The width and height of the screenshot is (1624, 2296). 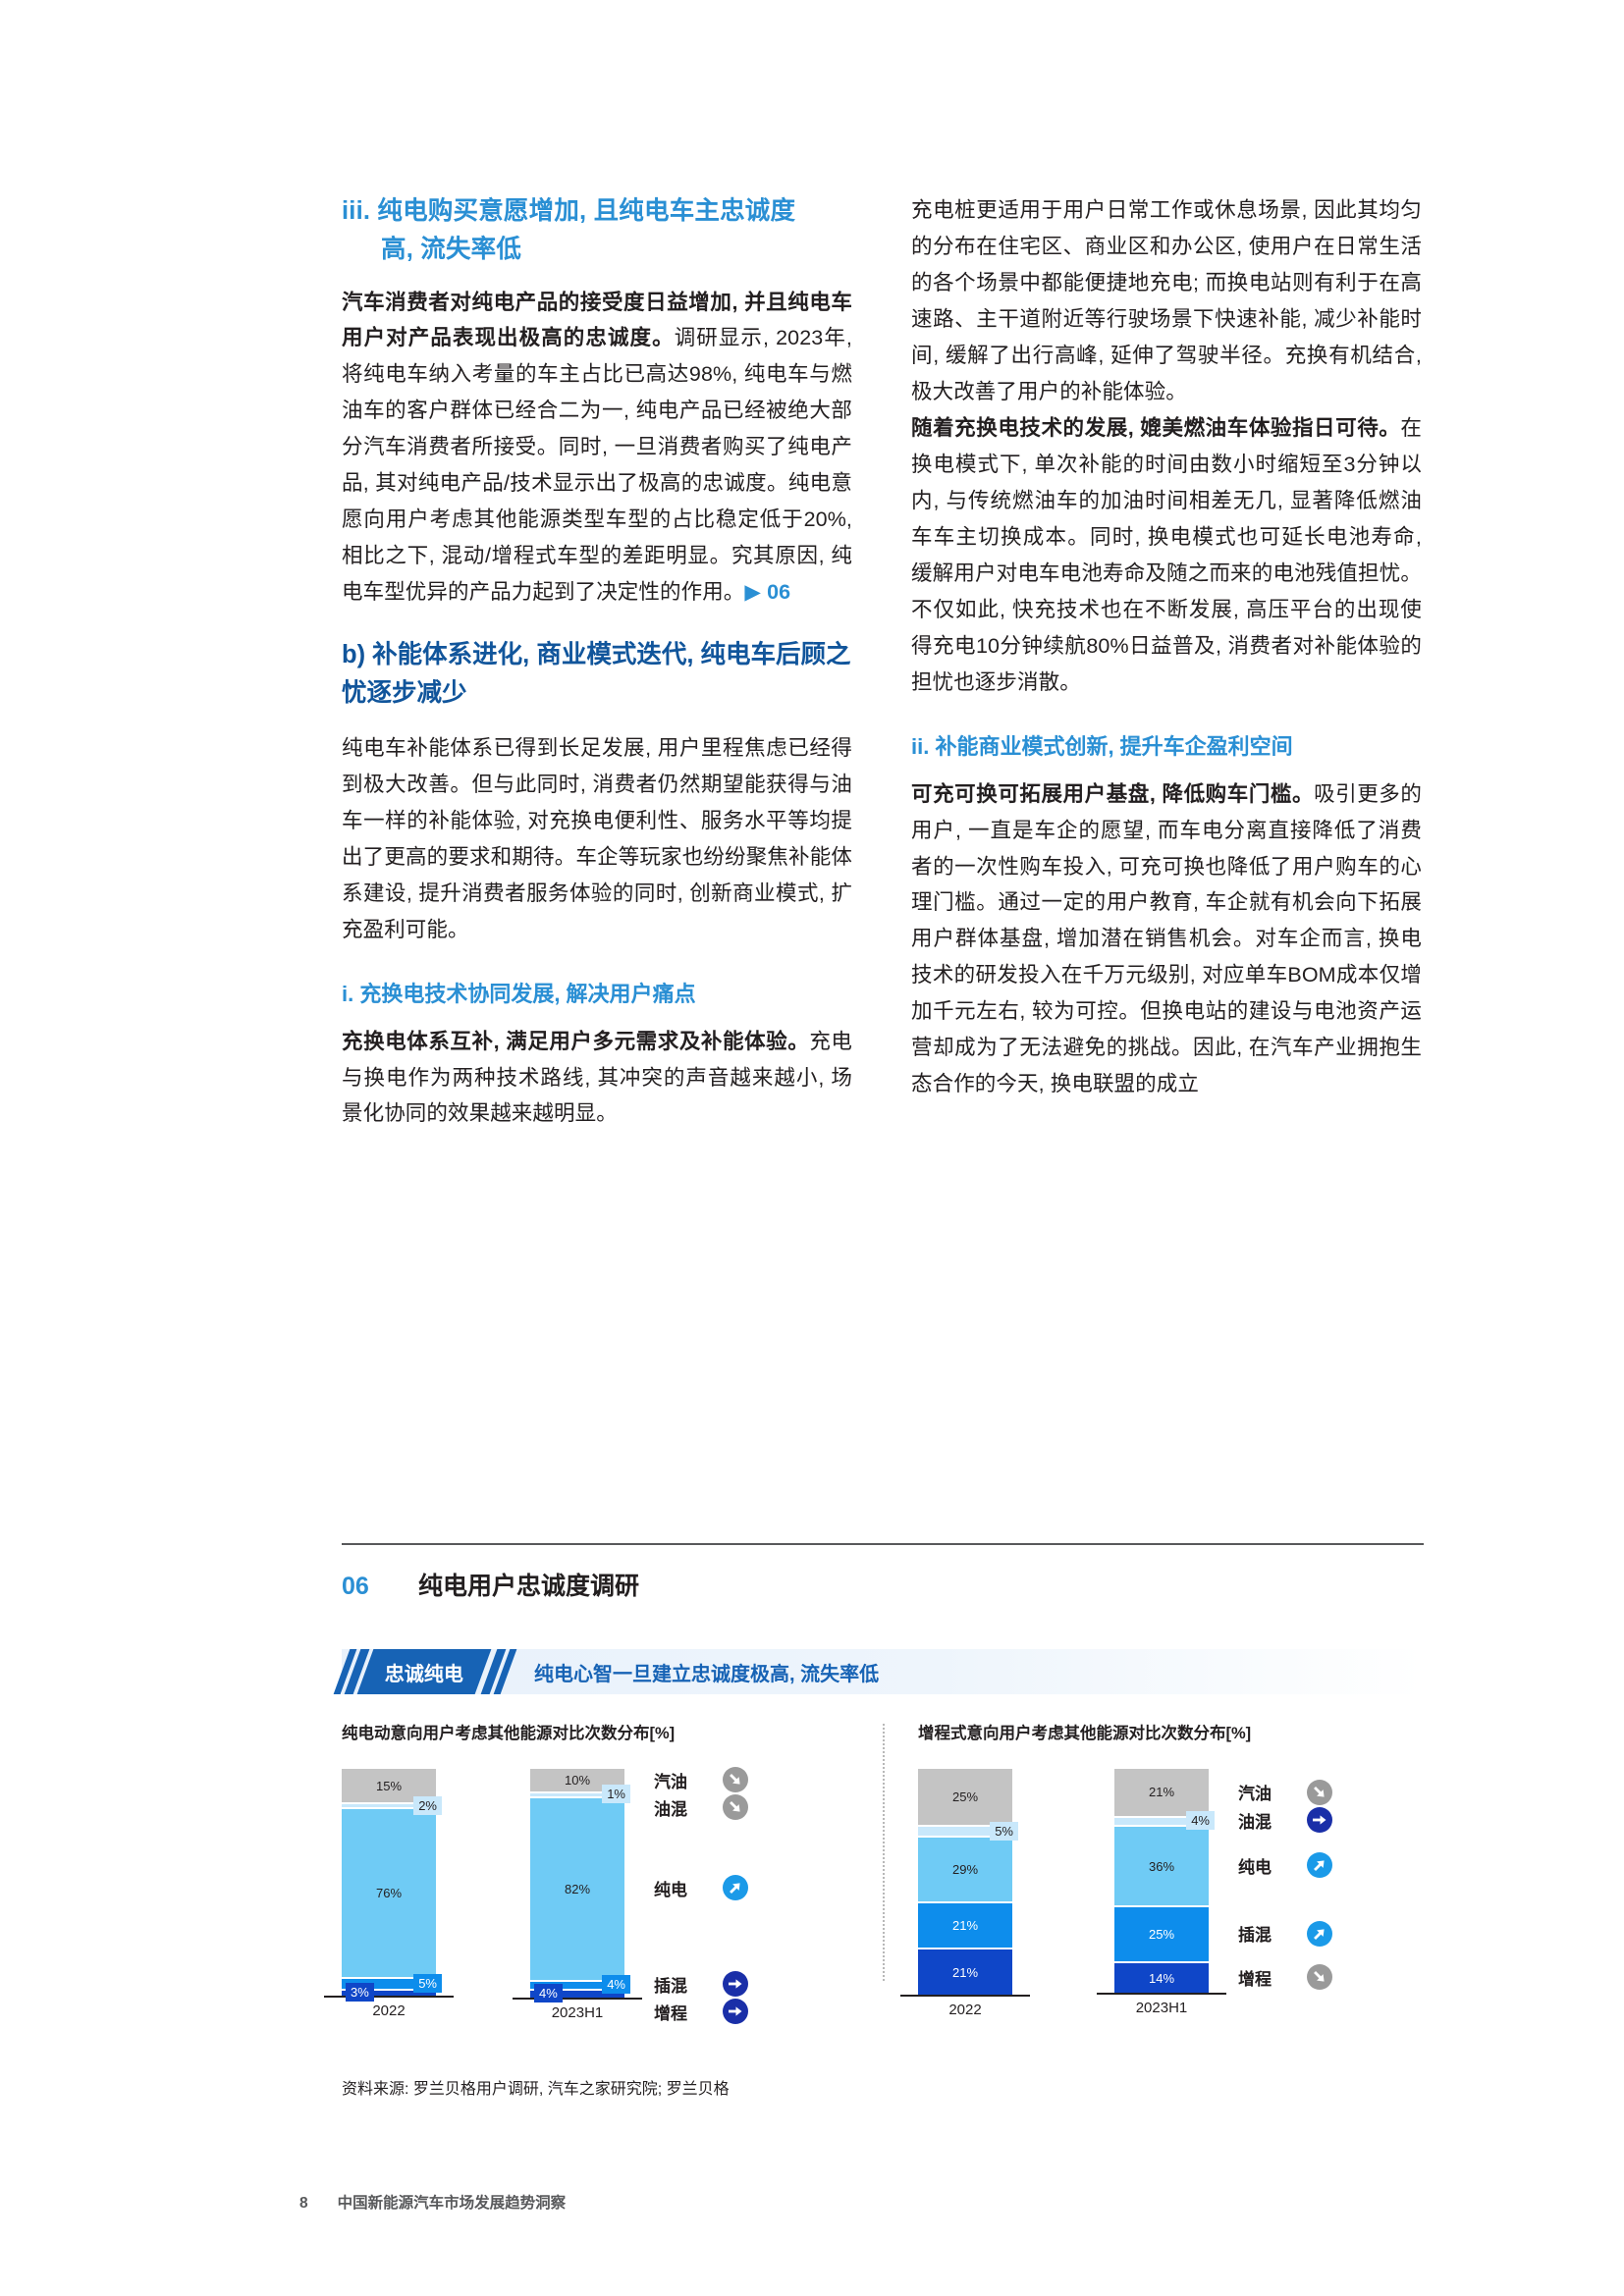 I want to click on segment-callout-油混: 2%, so click(x=427, y=1805).